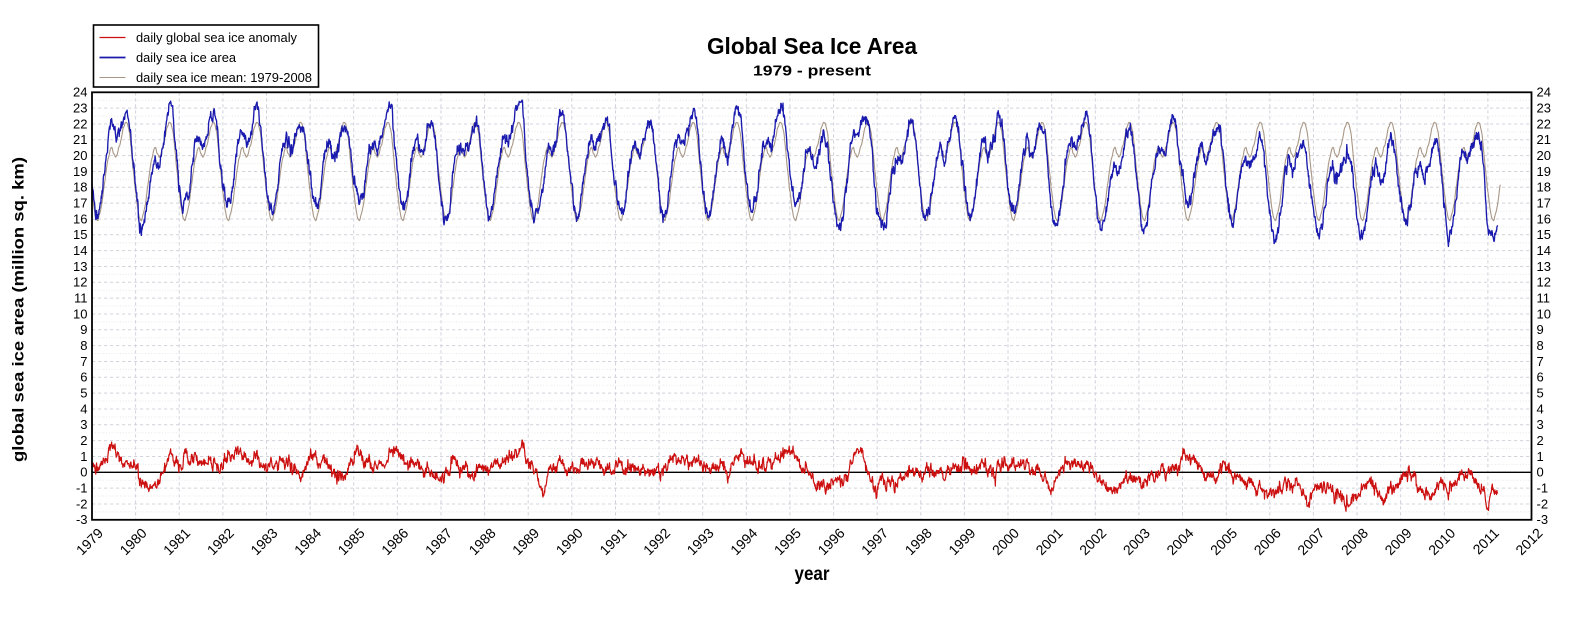 The image size is (1592, 617). I want to click on svg-text: daily global sea ice anomaly, so click(216, 37).